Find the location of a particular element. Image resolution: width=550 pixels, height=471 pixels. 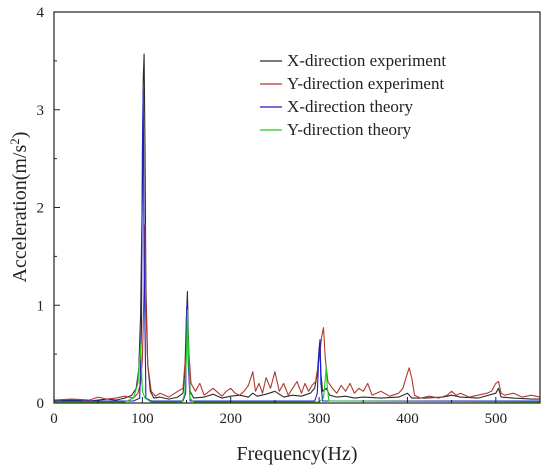

x-tick-label: 100 is located at coordinates (142, 419).